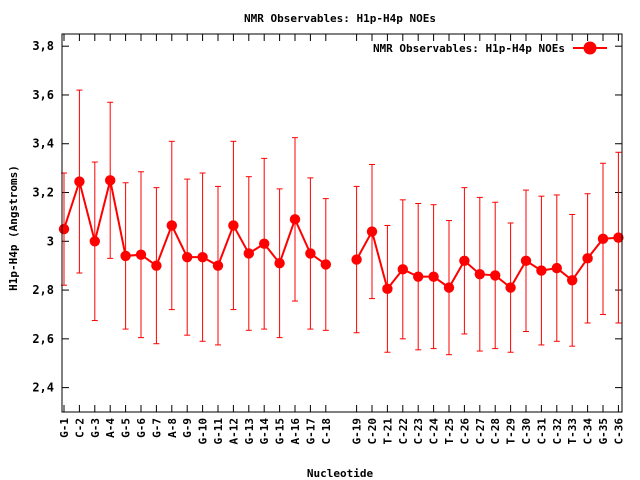 This screenshot has width=640, height=480. I want to click on x-tick-label: G-3, so click(95, 428).